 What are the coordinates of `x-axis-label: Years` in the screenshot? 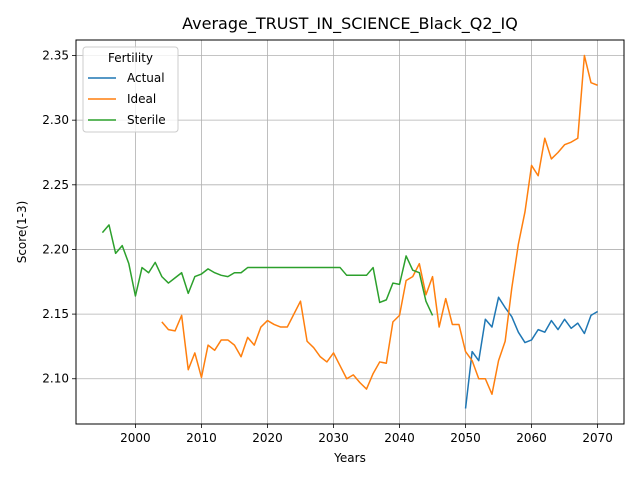 It's located at (349, 458).